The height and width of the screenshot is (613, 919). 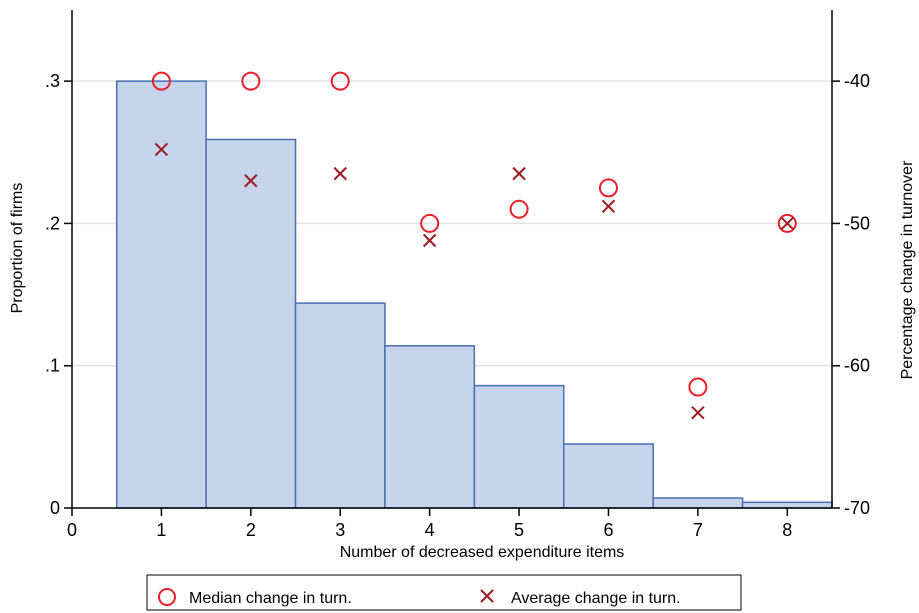 I want to click on x-tick-label: 4, so click(x=430, y=530).